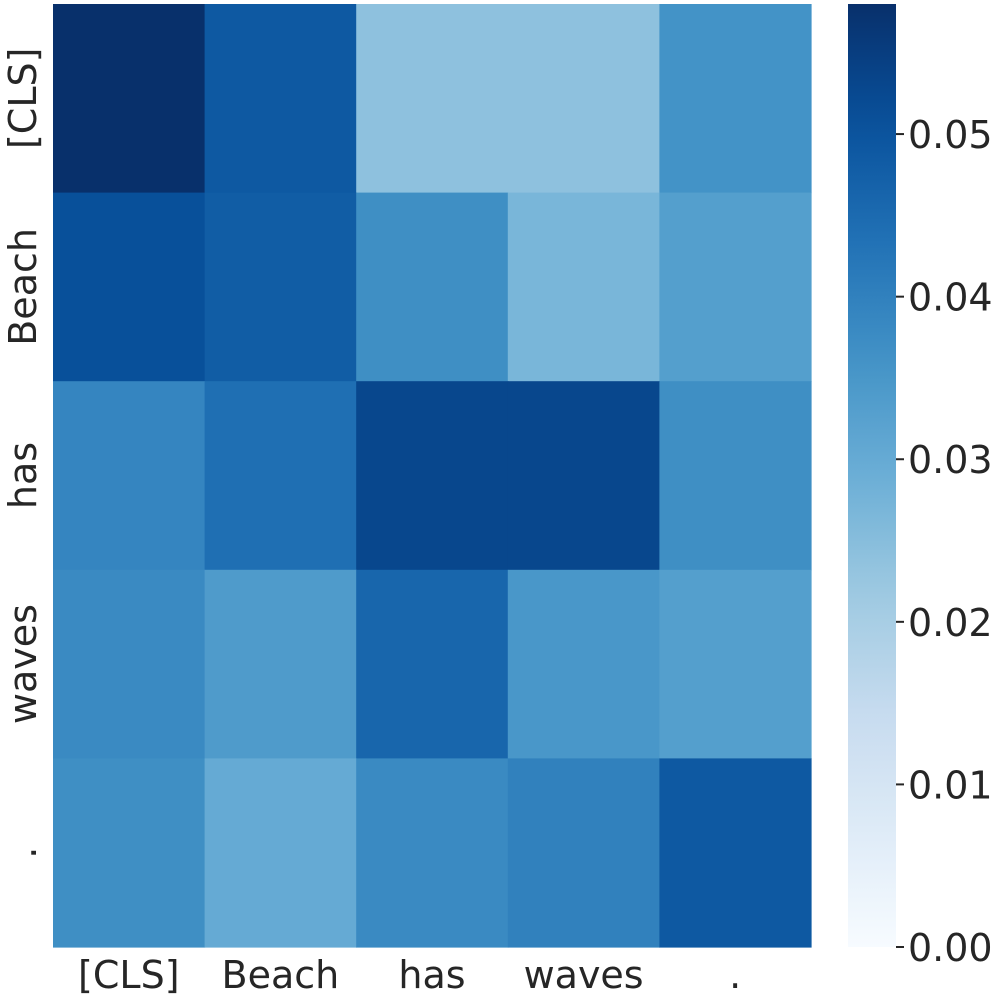 This screenshot has height=1004, width=1000. I want to click on colorbar-tick-label: 0.01, so click(950, 785).